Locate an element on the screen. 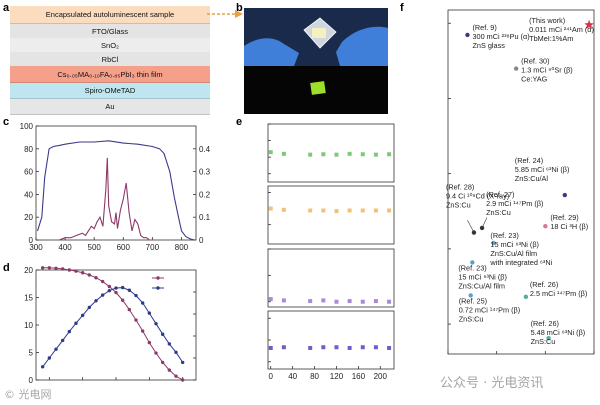 This screenshot has width=600, height=405. point-label-line: 9.4 Ci ¹⁰⁹Cd (X-ray) is located at coordinates (477, 196).